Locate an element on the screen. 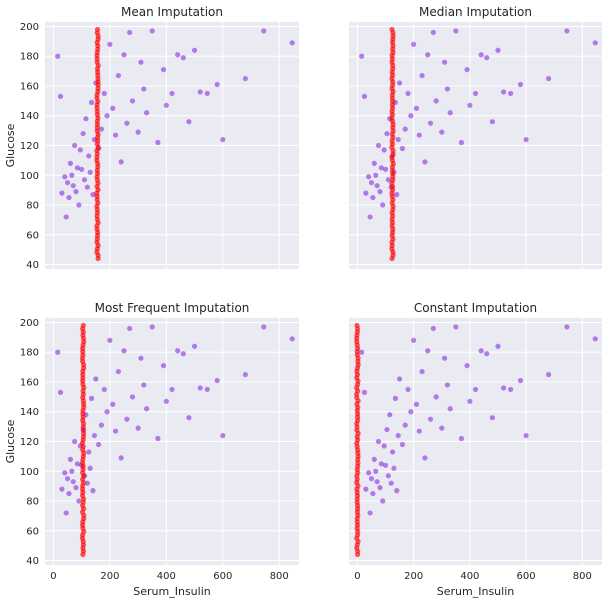  subplot-title: Most Frequent Imputation is located at coordinates (172, 308).